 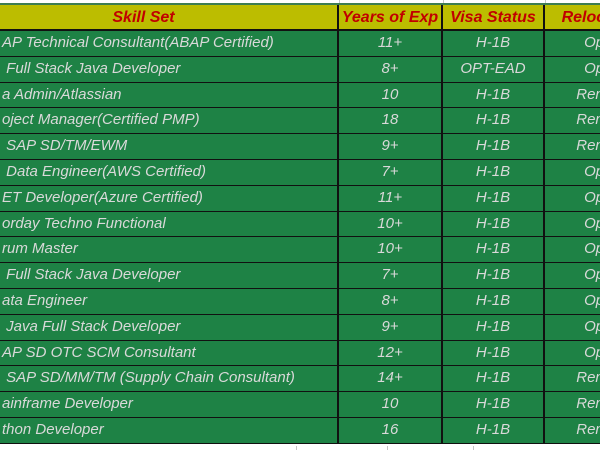 What do you see at coordinates (580, 17) in the screenshot?
I see `header-cell-relocation: Relocation` at bounding box center [580, 17].